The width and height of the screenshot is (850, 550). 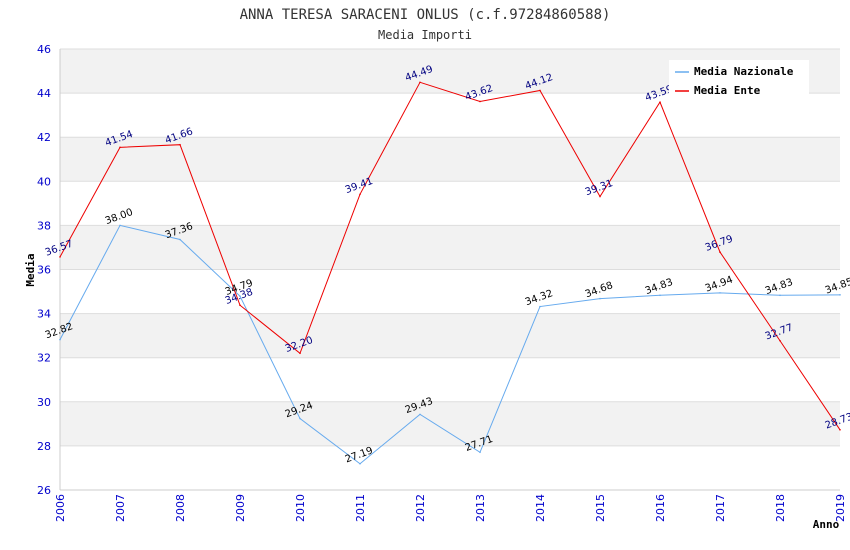 I want to click on x-tick-label: 2011, so click(x=360, y=508).